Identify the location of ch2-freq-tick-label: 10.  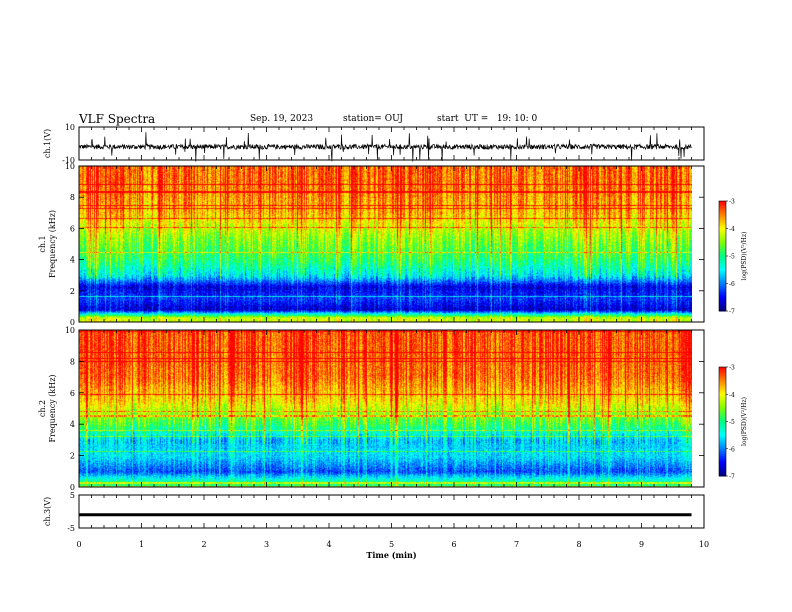
(70, 330).